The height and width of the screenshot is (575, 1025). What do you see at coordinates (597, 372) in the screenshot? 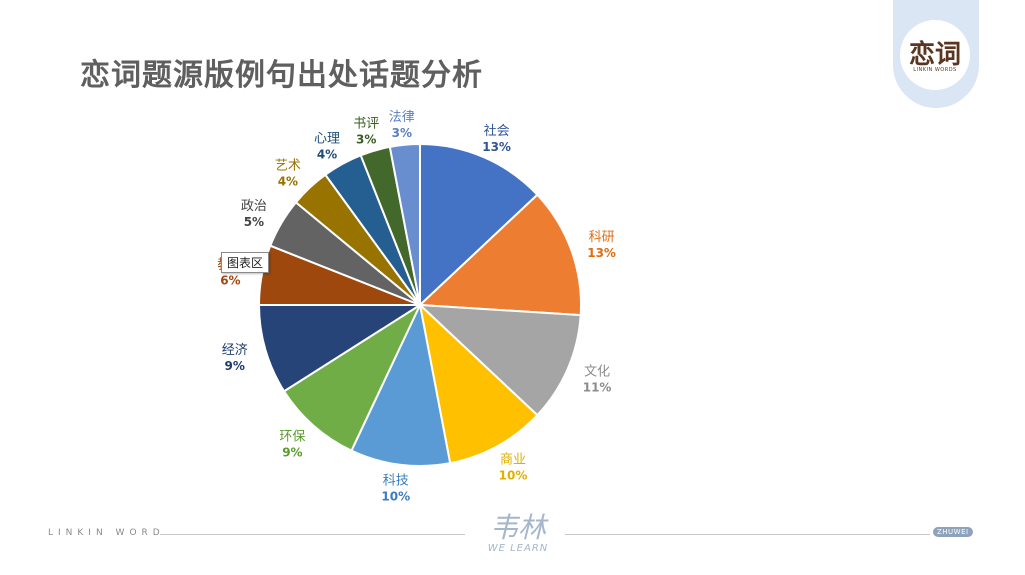
I see `slice-label: 文化` at bounding box center [597, 372].